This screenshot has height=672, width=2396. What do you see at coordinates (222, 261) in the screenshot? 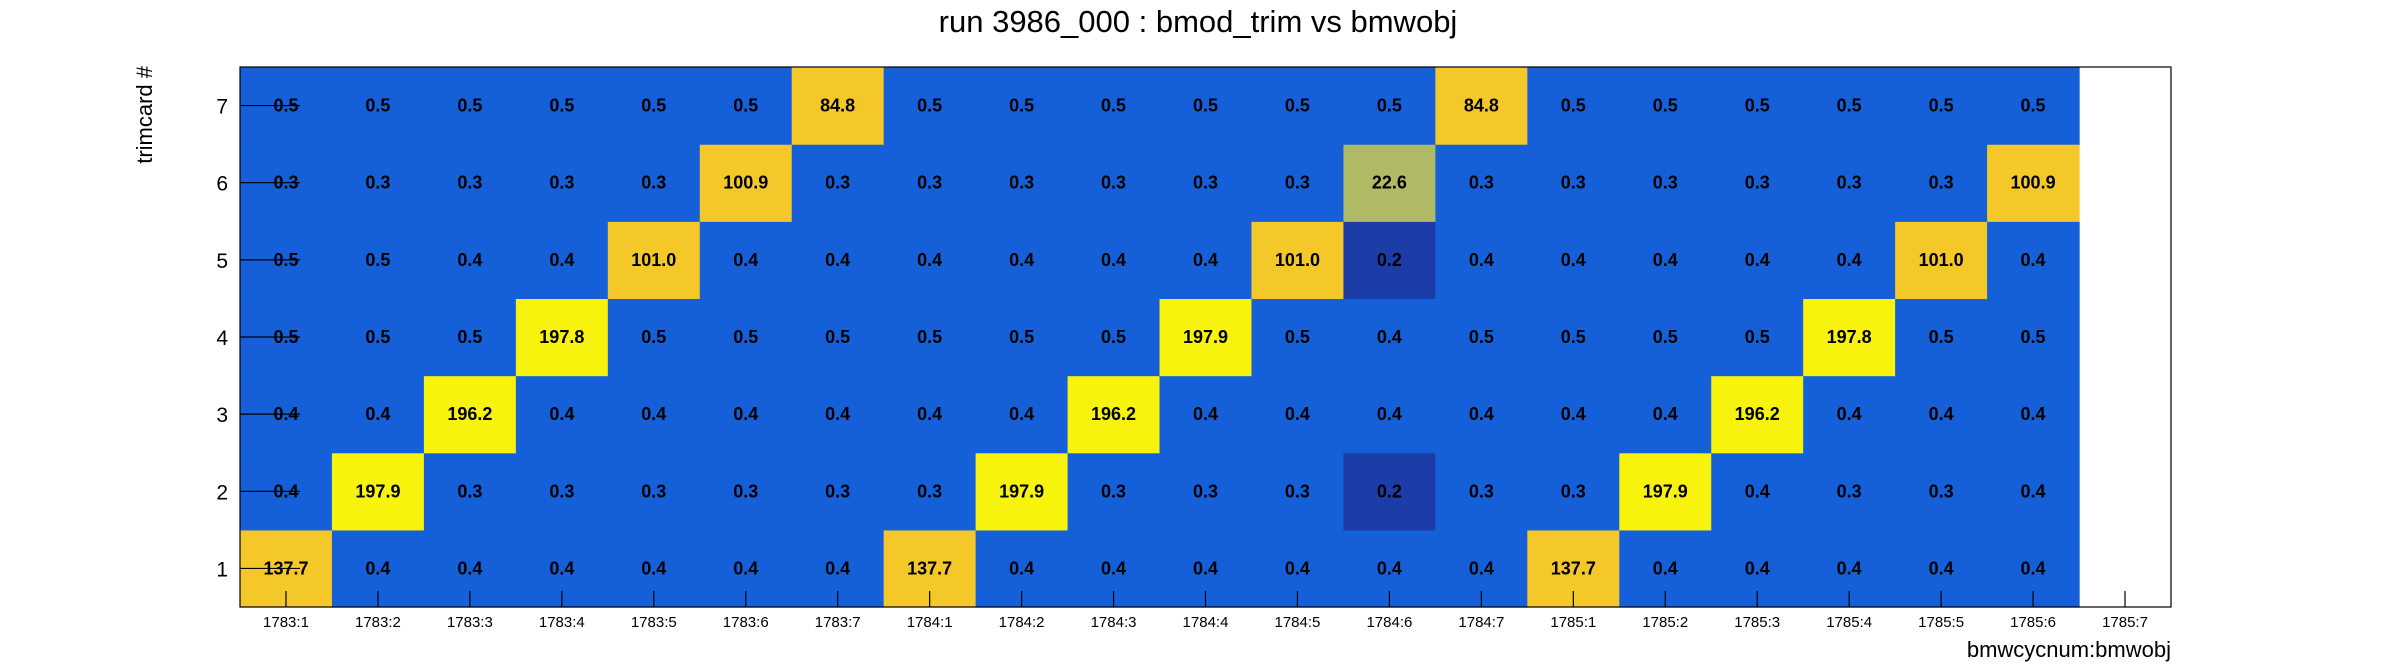
I see `y-tick-label: 5` at bounding box center [222, 261].